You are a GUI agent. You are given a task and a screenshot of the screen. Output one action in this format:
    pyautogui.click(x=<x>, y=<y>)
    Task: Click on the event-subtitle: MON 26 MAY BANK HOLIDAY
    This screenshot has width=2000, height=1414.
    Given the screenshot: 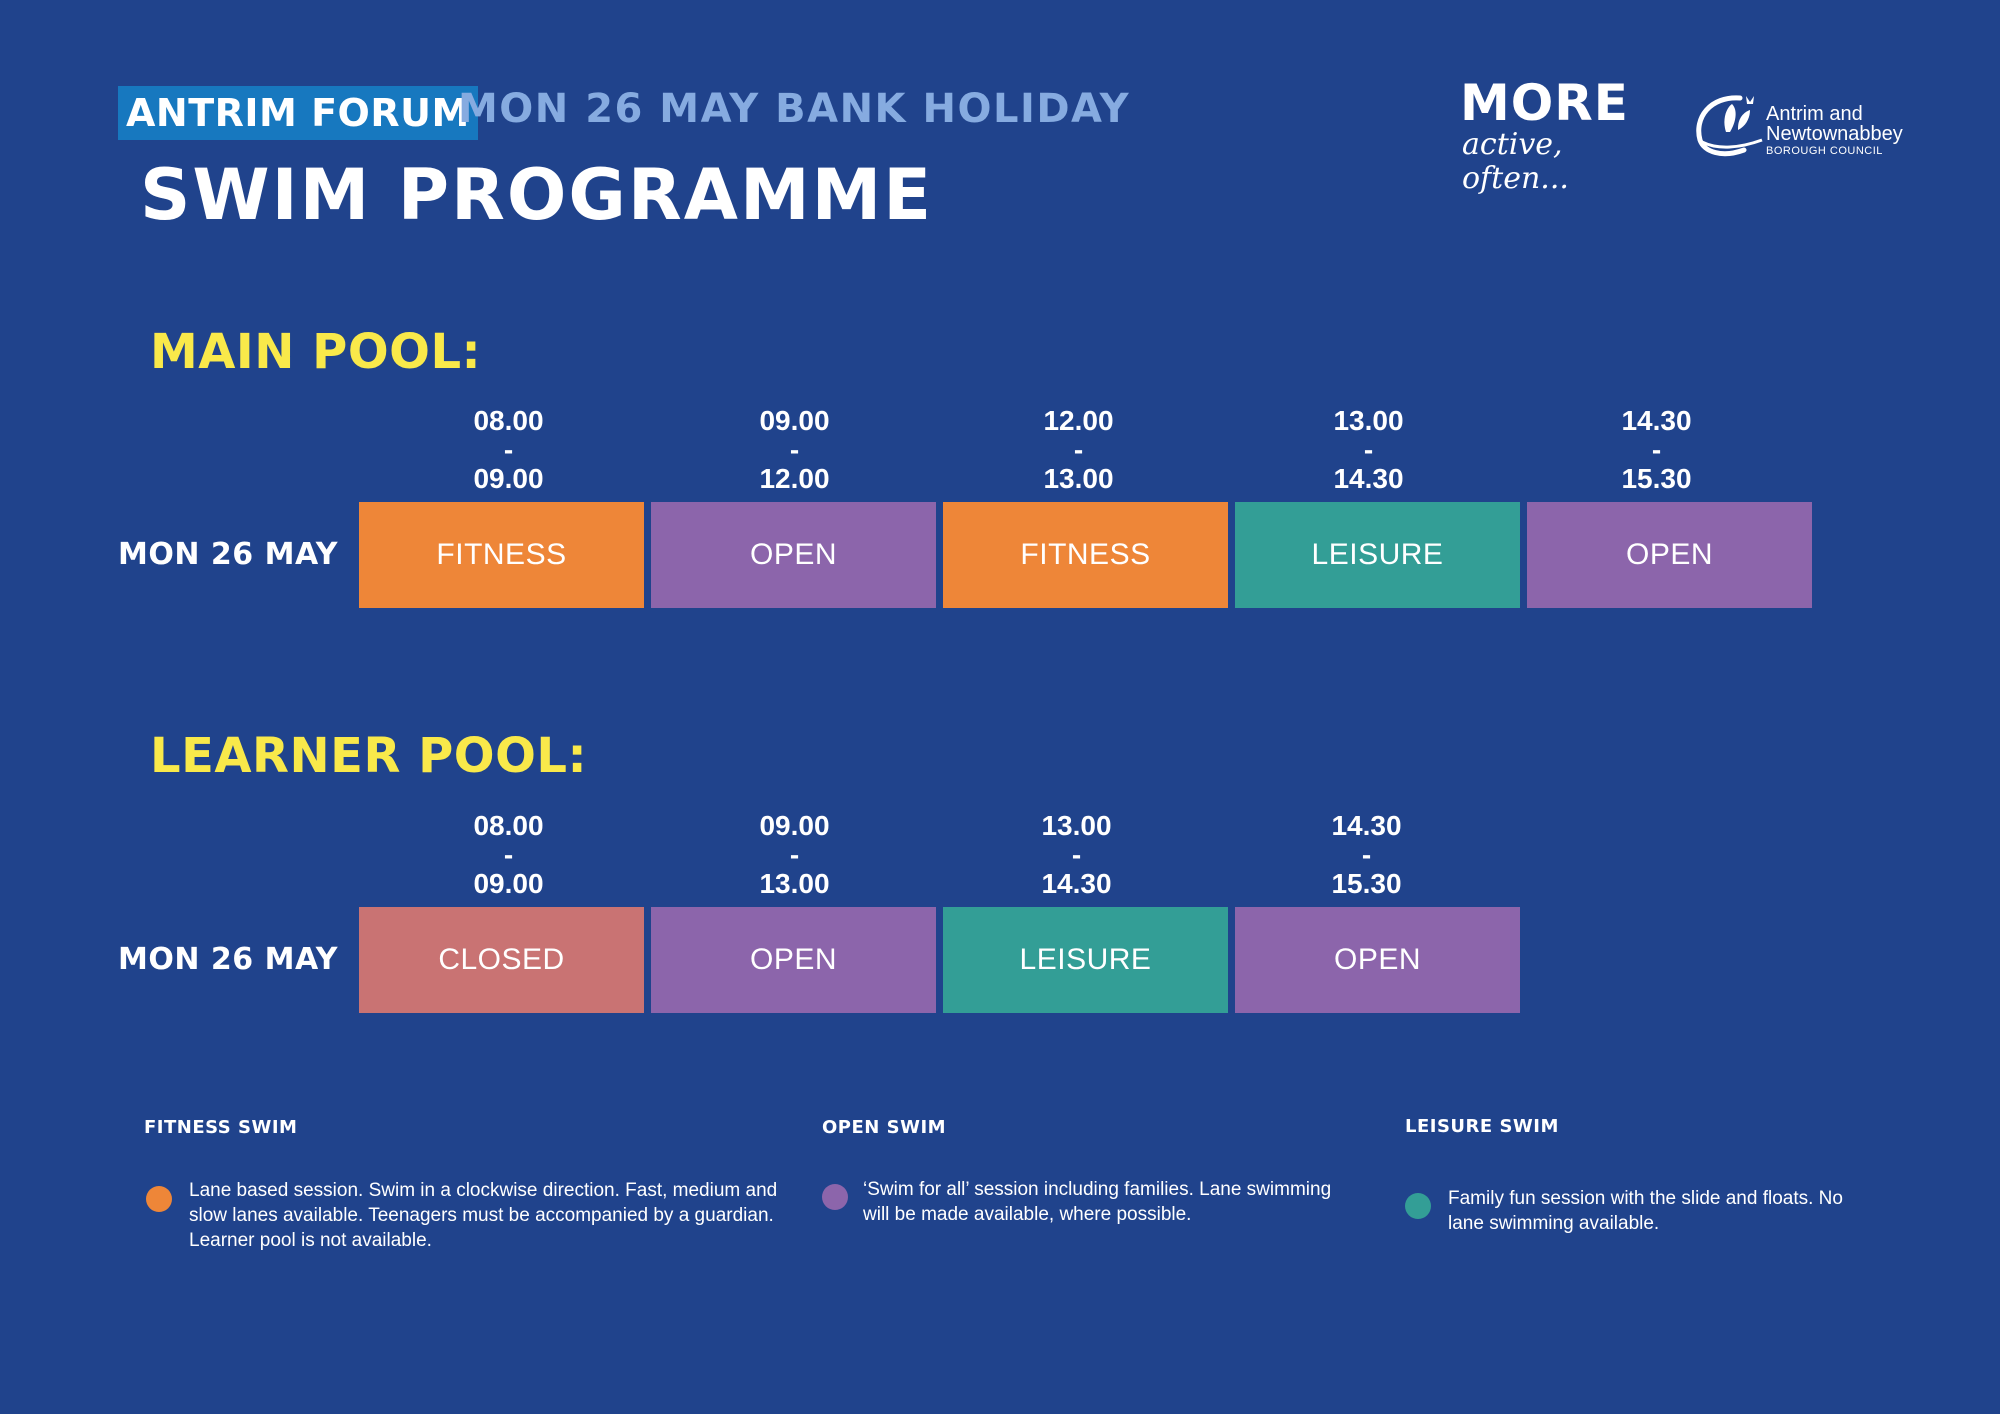 What is the action you would take?
    pyautogui.click(x=794, y=109)
    